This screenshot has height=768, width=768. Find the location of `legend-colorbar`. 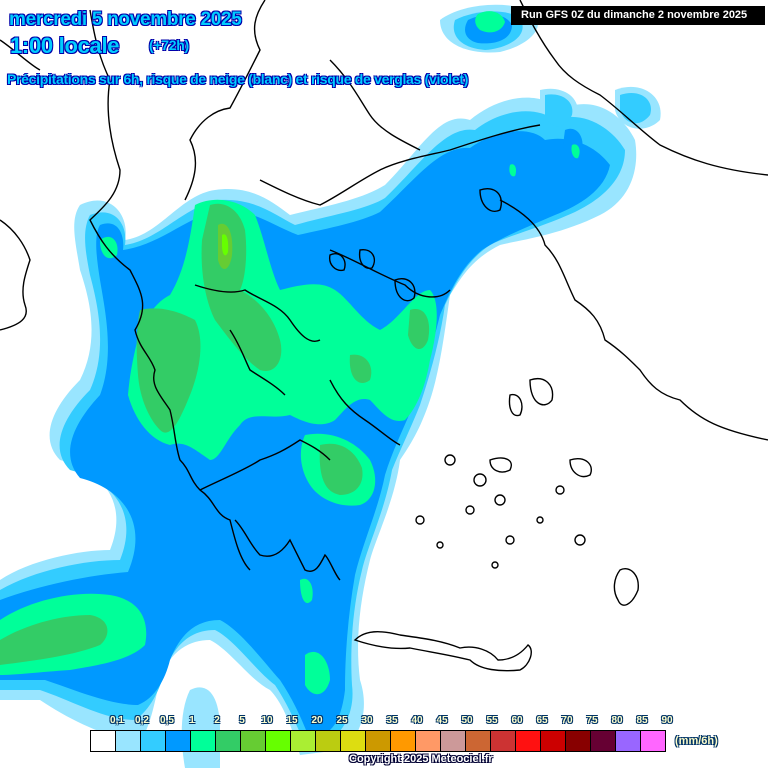

legend-colorbar is located at coordinates (378, 741).